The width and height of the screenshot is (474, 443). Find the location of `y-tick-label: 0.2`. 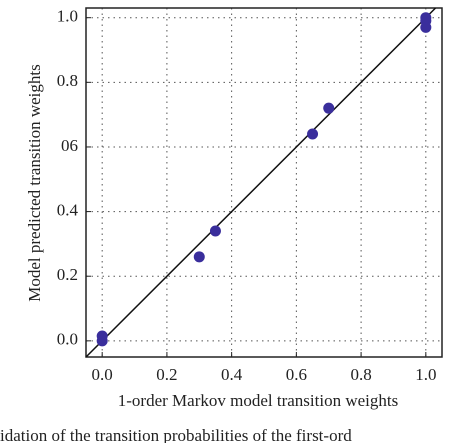

y-tick-label: 0.2 is located at coordinates (67, 274).